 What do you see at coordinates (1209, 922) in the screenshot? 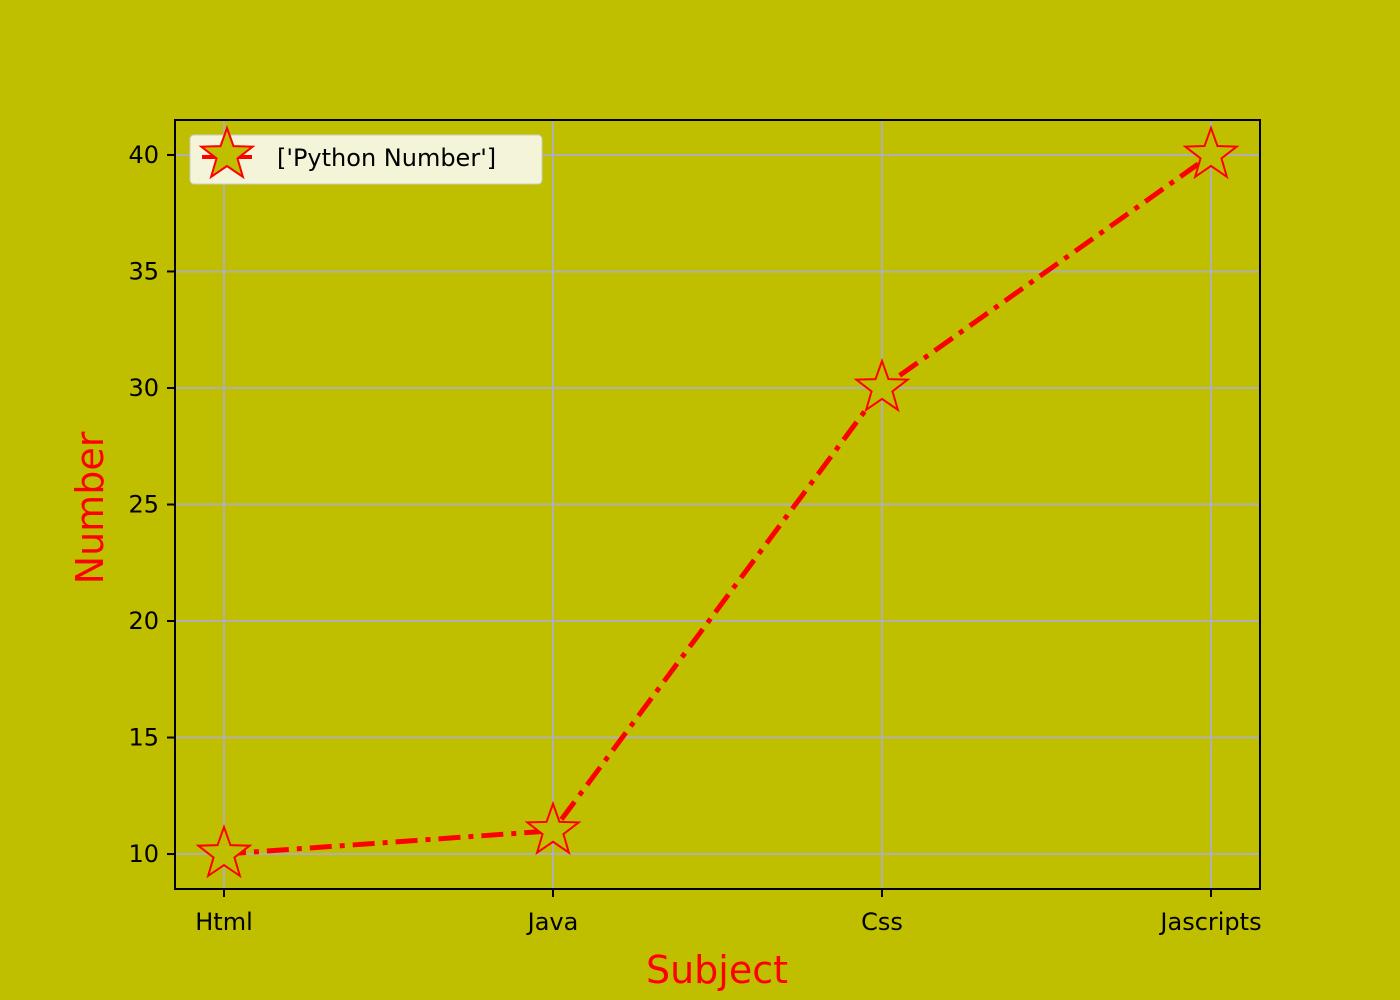
I see `x-tick-label: Jascripts` at bounding box center [1209, 922].